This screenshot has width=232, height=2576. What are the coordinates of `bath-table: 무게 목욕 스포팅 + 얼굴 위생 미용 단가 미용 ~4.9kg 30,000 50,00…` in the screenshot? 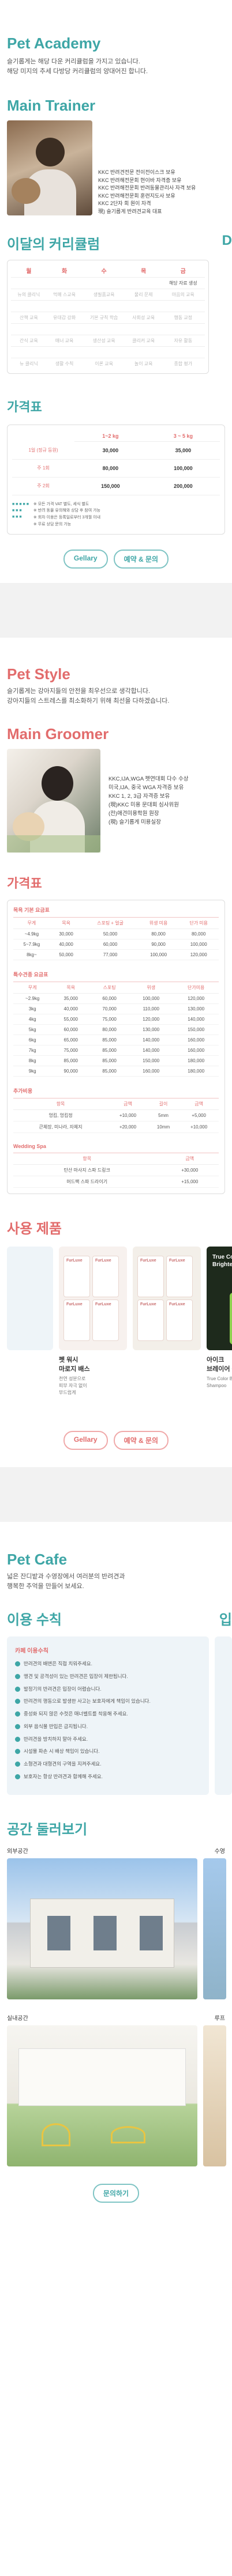 It's located at (116, 939).